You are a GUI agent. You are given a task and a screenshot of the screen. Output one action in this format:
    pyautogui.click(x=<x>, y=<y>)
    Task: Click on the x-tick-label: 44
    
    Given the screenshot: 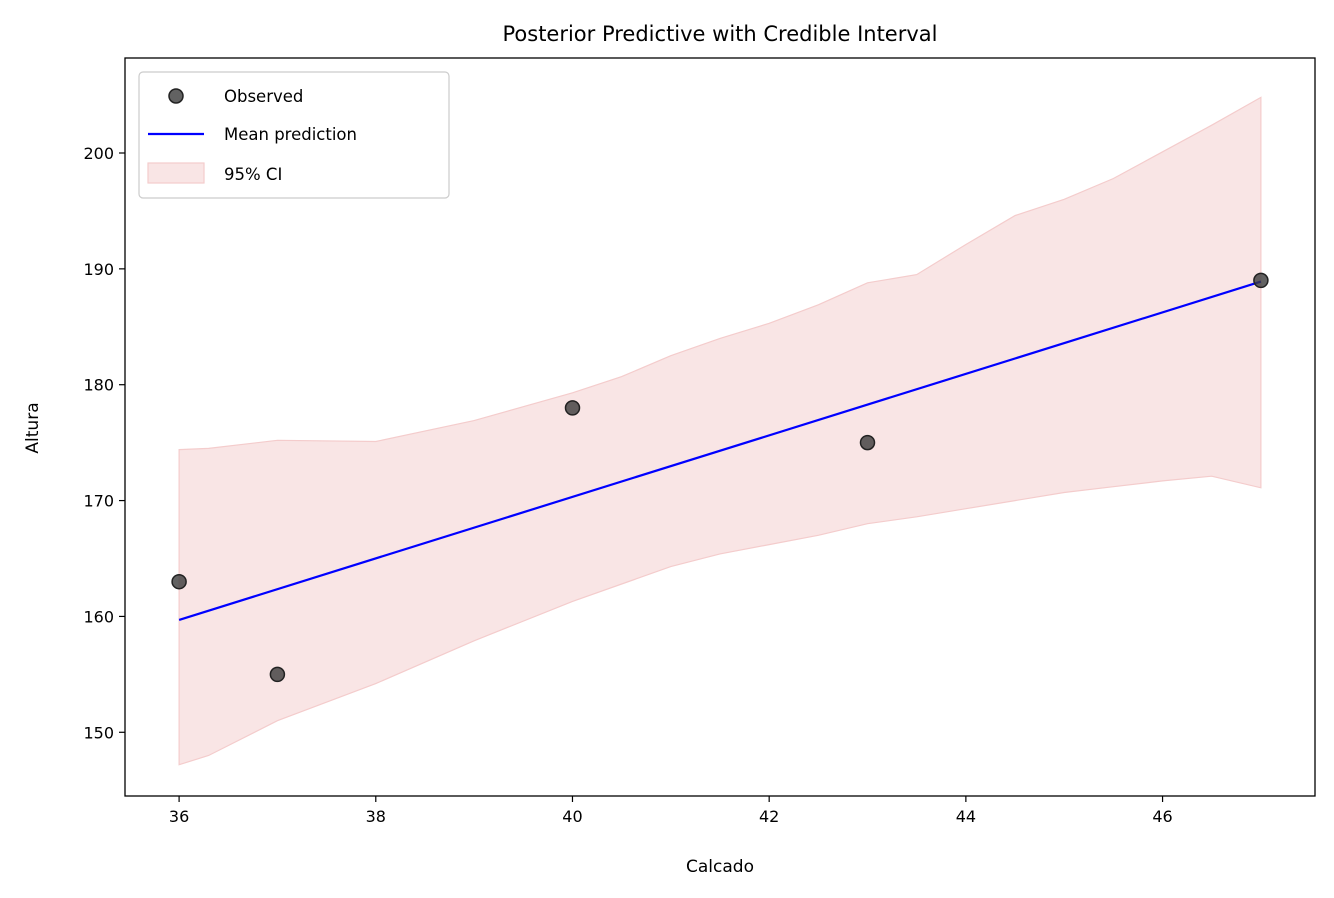 What is the action you would take?
    pyautogui.click(x=966, y=816)
    